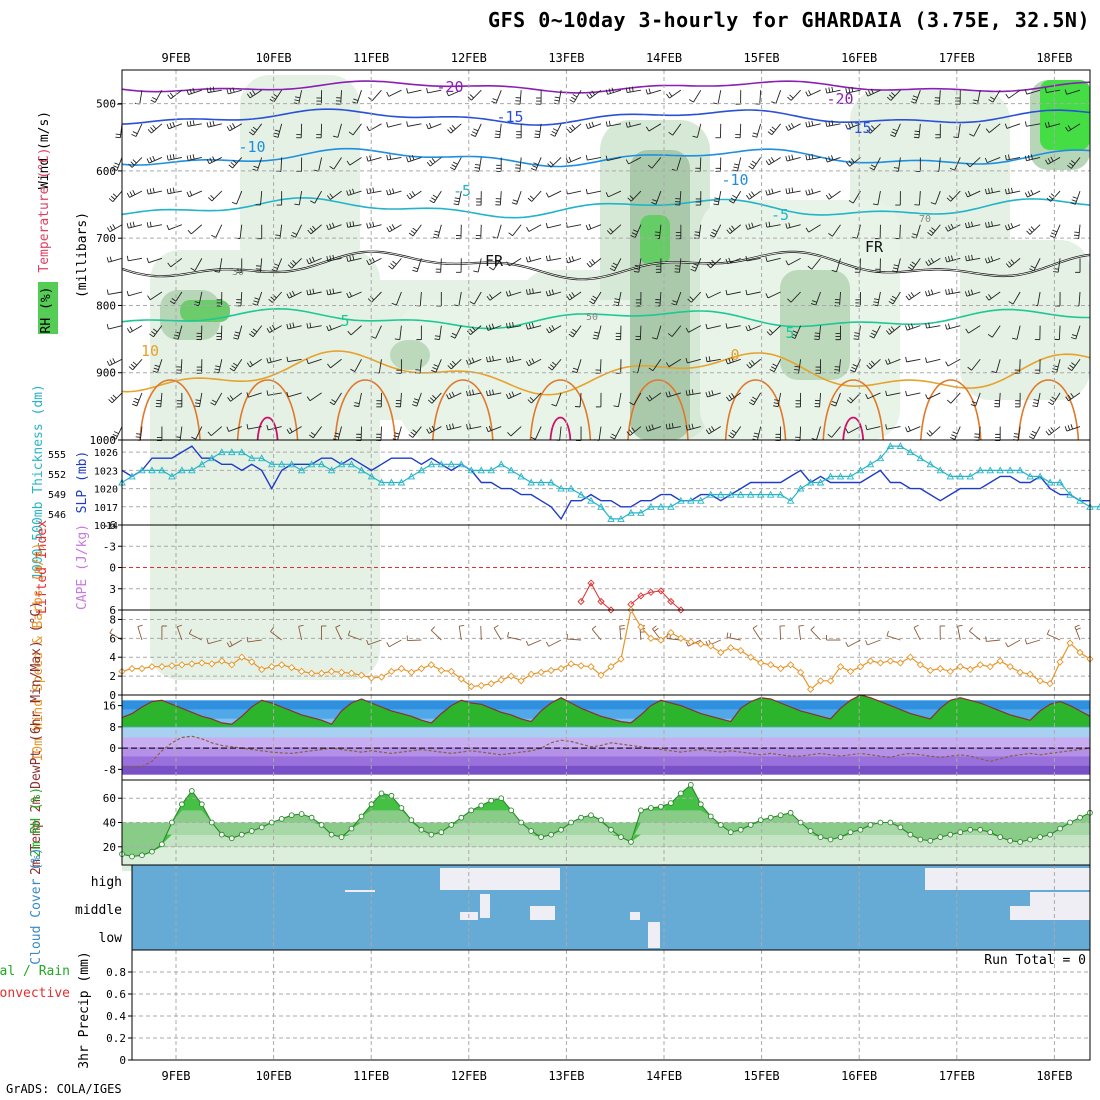  Describe the element at coordinates (485, 906) in the screenshot. I see `cloud-gap` at that location.